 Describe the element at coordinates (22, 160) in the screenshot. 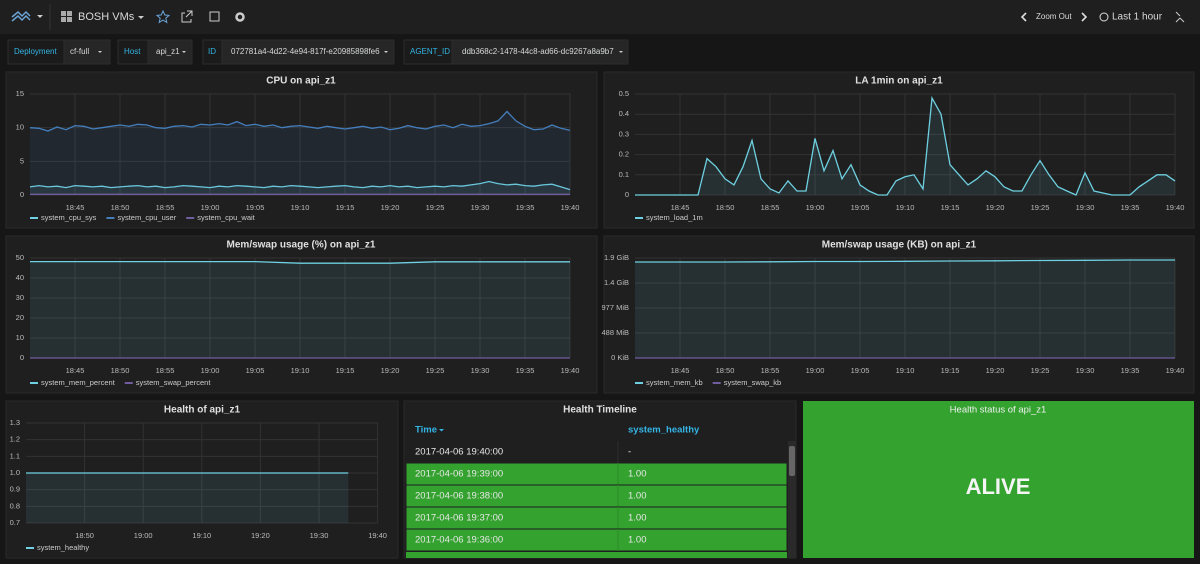

I see `y-tick-label: 5` at that location.